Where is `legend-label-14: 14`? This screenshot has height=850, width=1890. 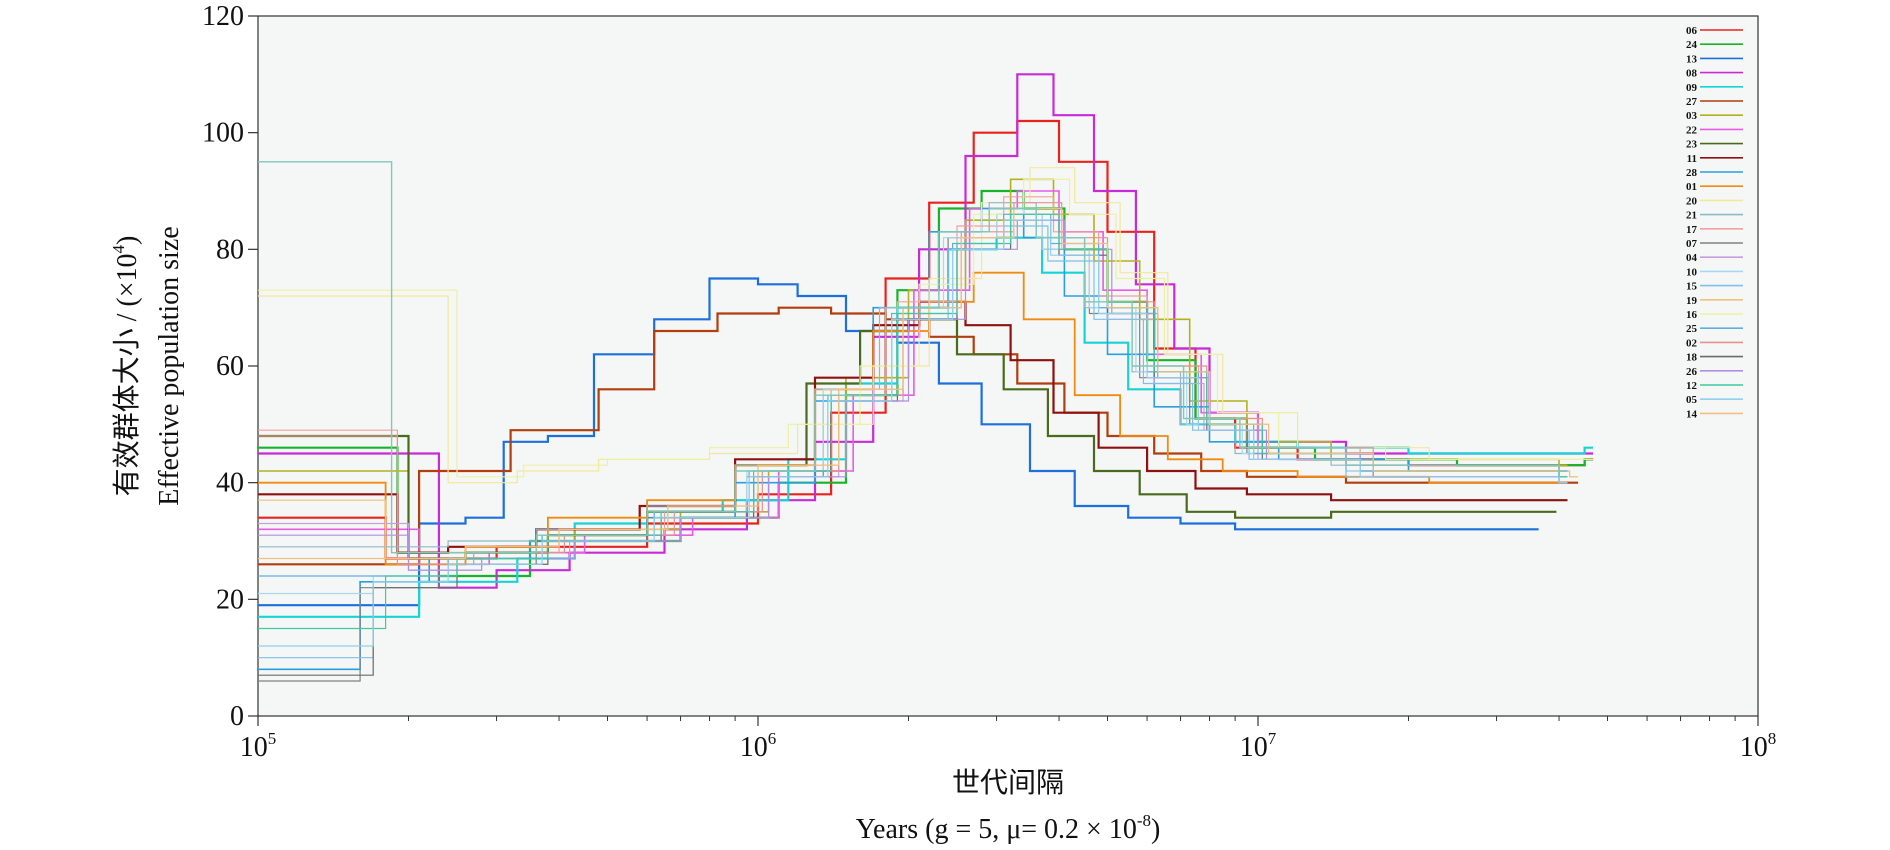
legend-label-14: 14 is located at coordinates (1692, 414).